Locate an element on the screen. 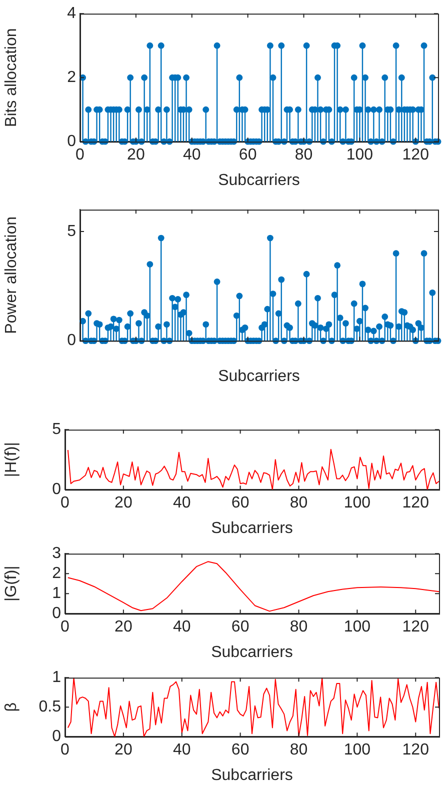 The image size is (442, 787). y-axis-title: β is located at coordinates (11, 707).